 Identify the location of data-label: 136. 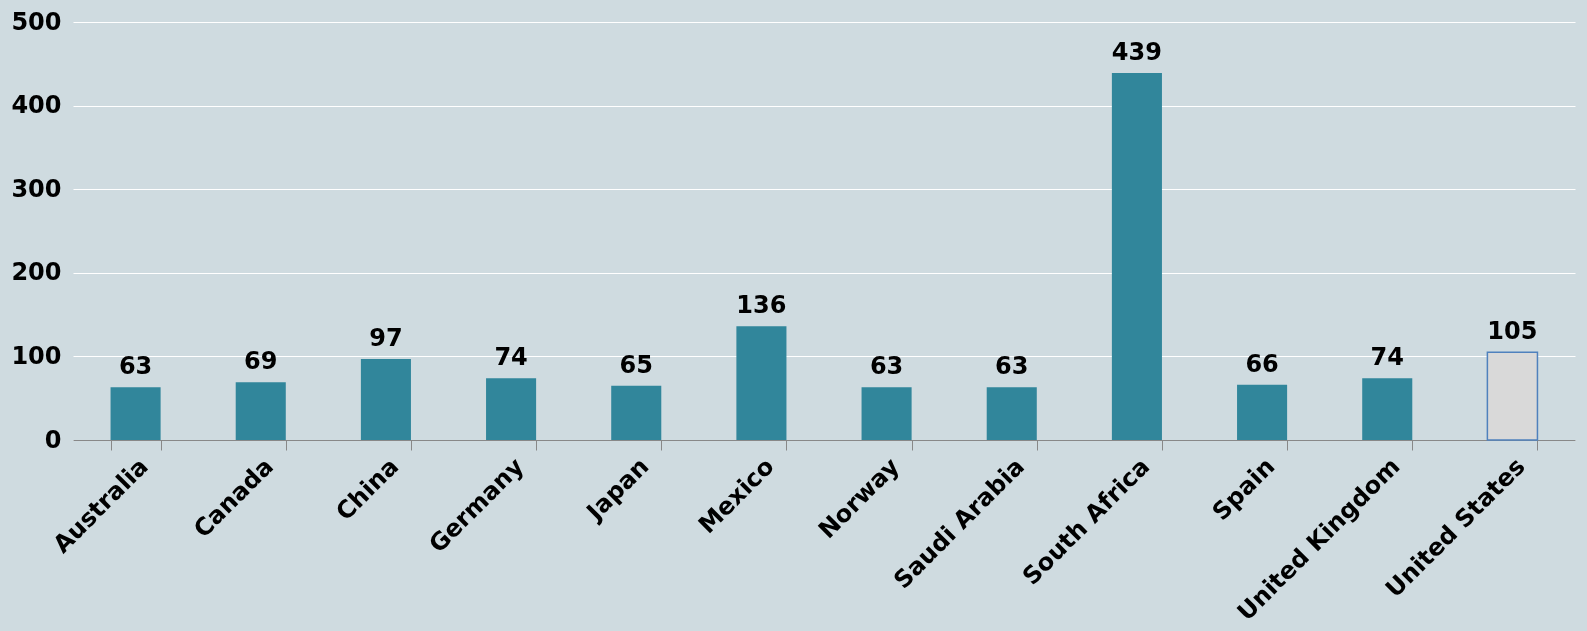
(761, 305).